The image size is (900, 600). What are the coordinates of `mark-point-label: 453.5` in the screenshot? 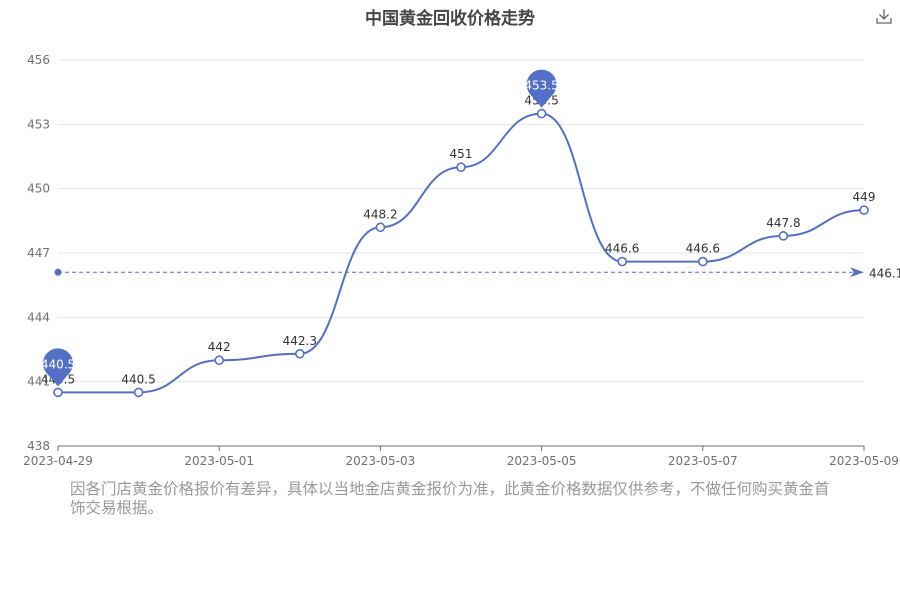 It's located at (541, 86).